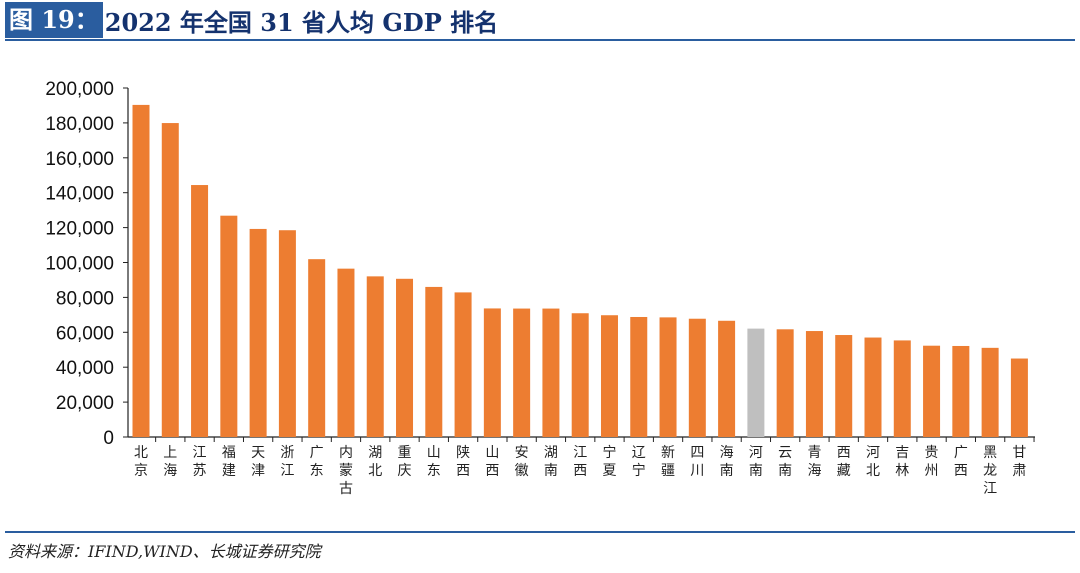 This screenshot has width=1080, height=573. I want to click on x-tick-label: 宁夏, so click(609, 461).